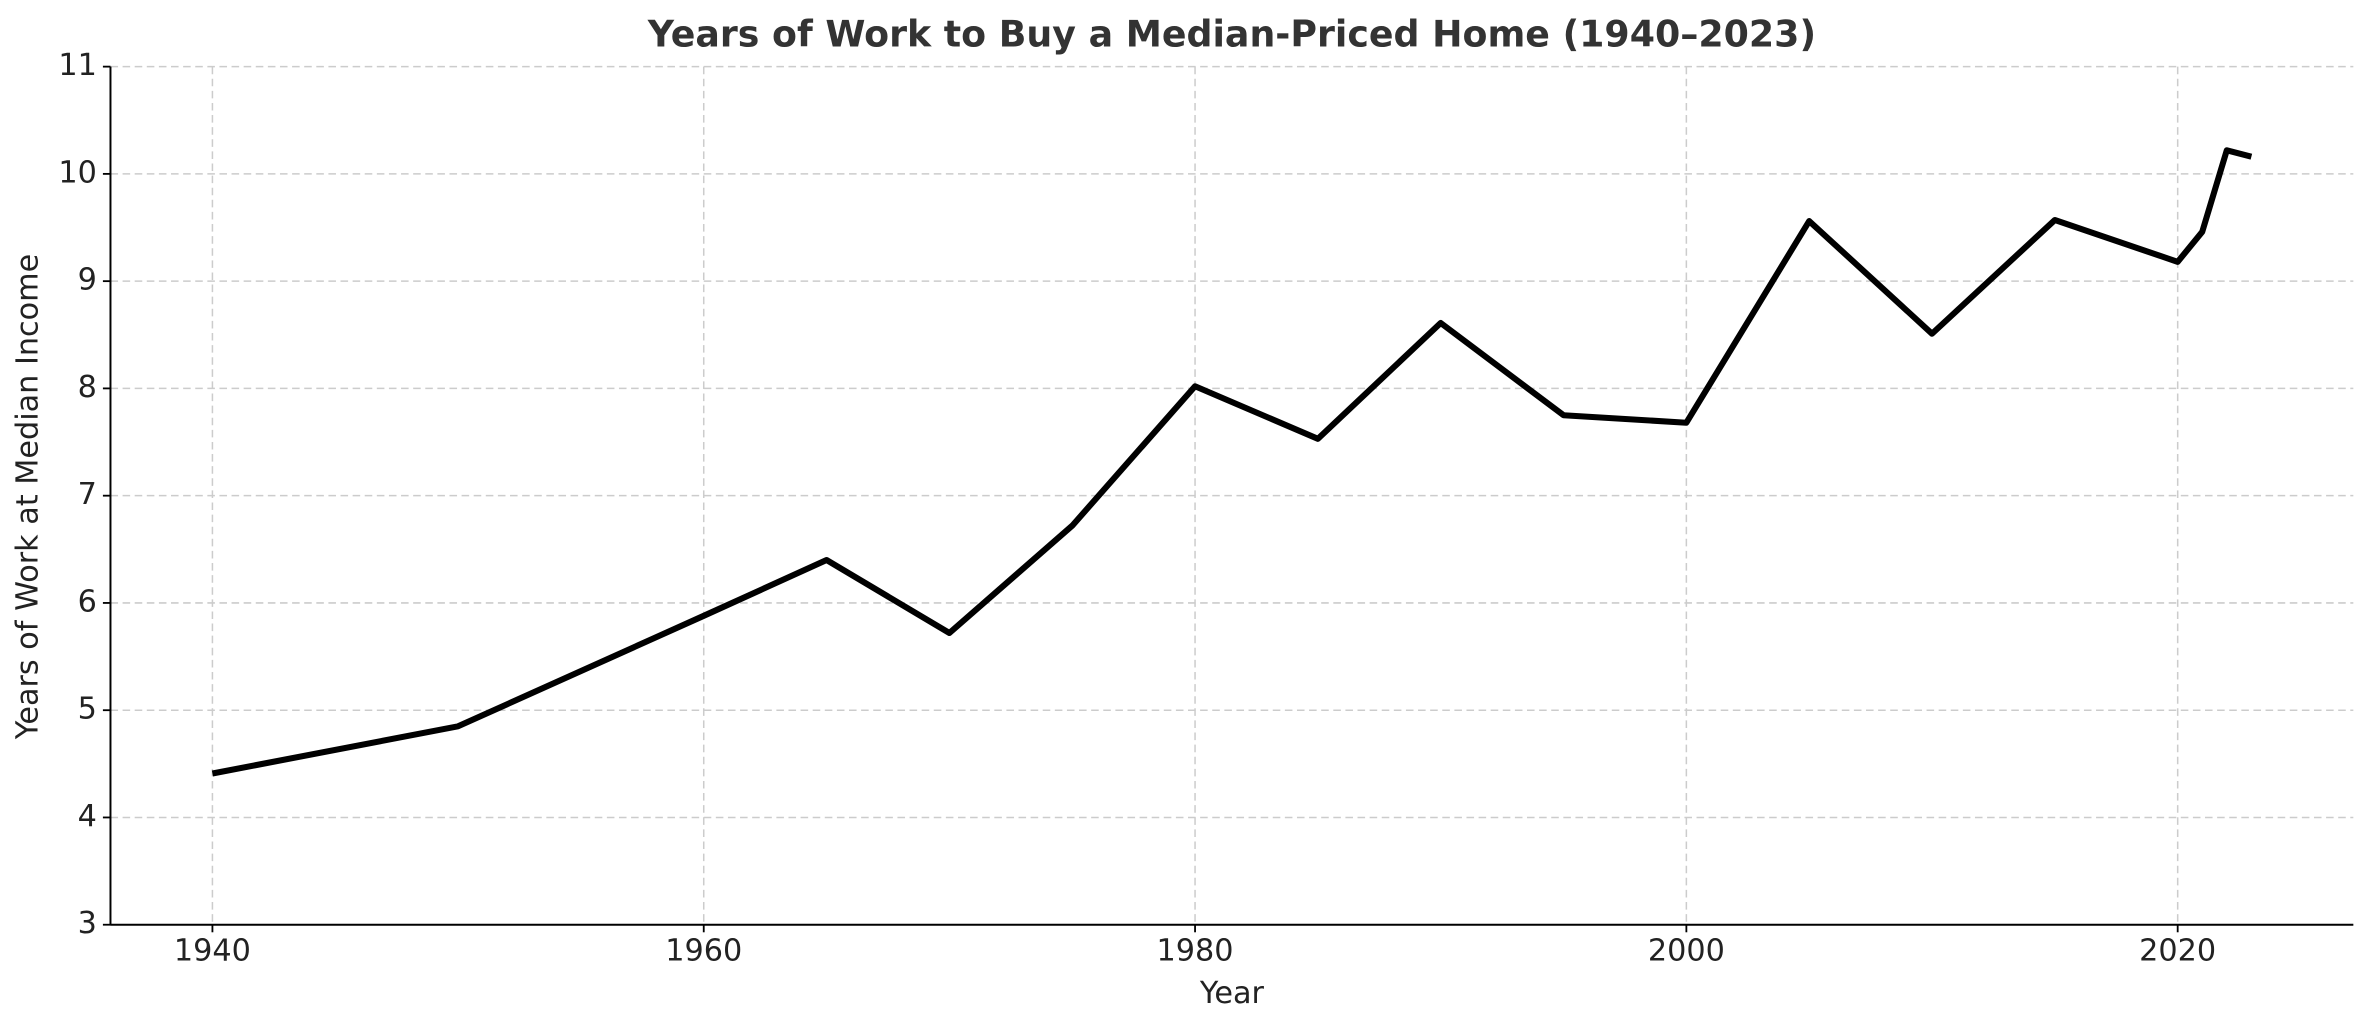 This screenshot has width=2373, height=1031. I want to click on x-tick-label: 1980, so click(1195, 950).